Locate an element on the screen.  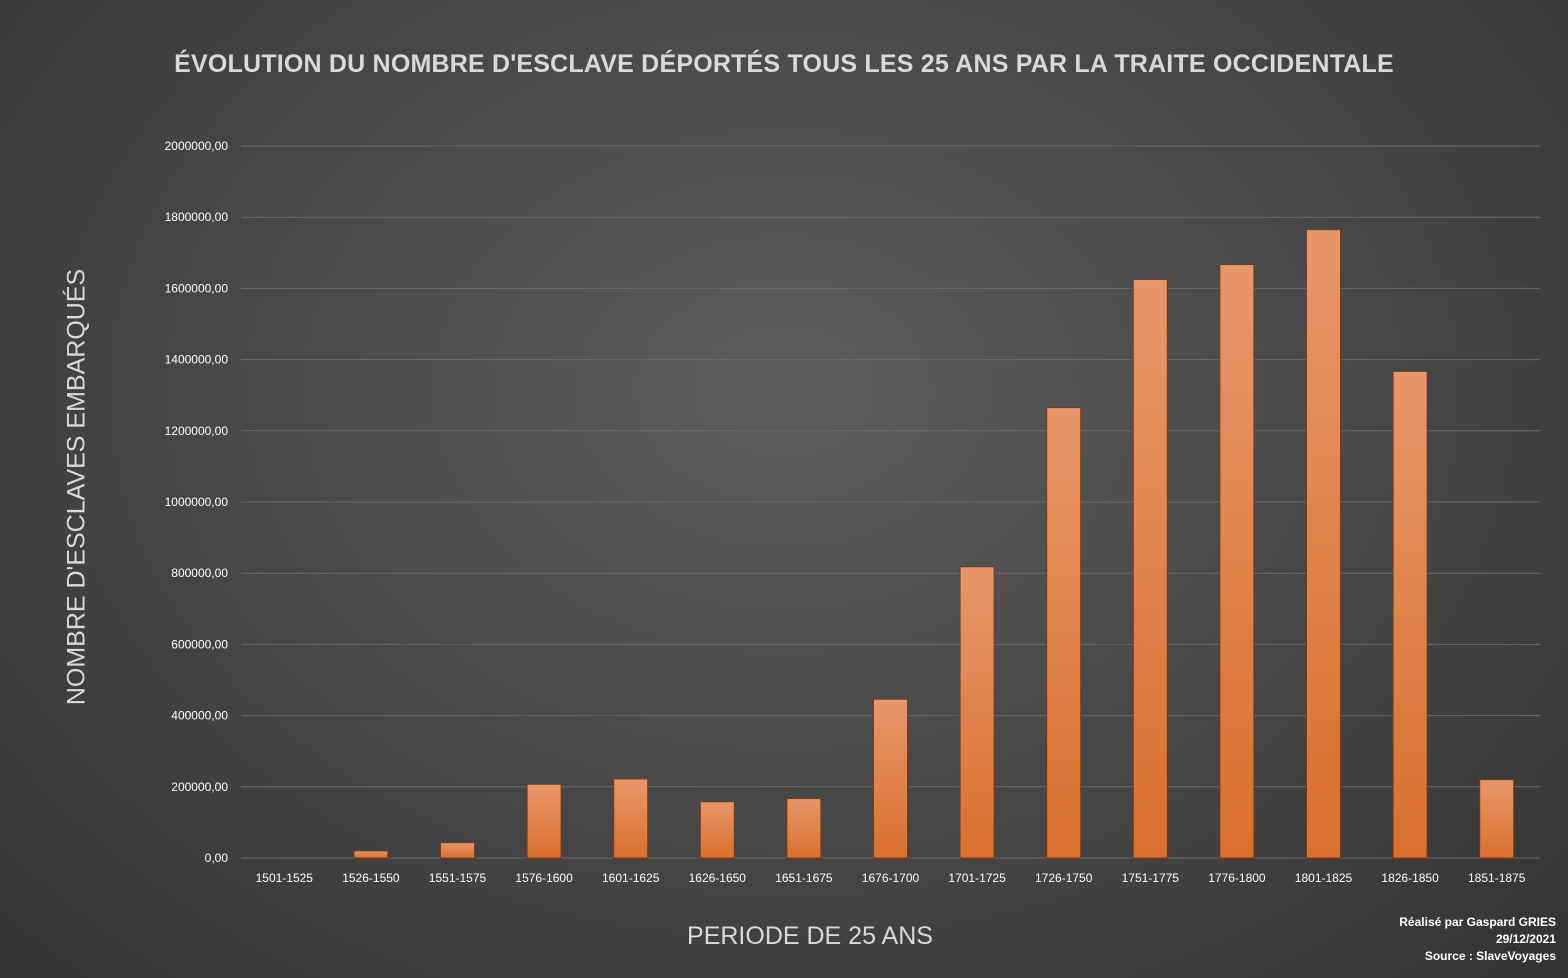
x-tick-label: 1501-1525 is located at coordinates (285, 878).